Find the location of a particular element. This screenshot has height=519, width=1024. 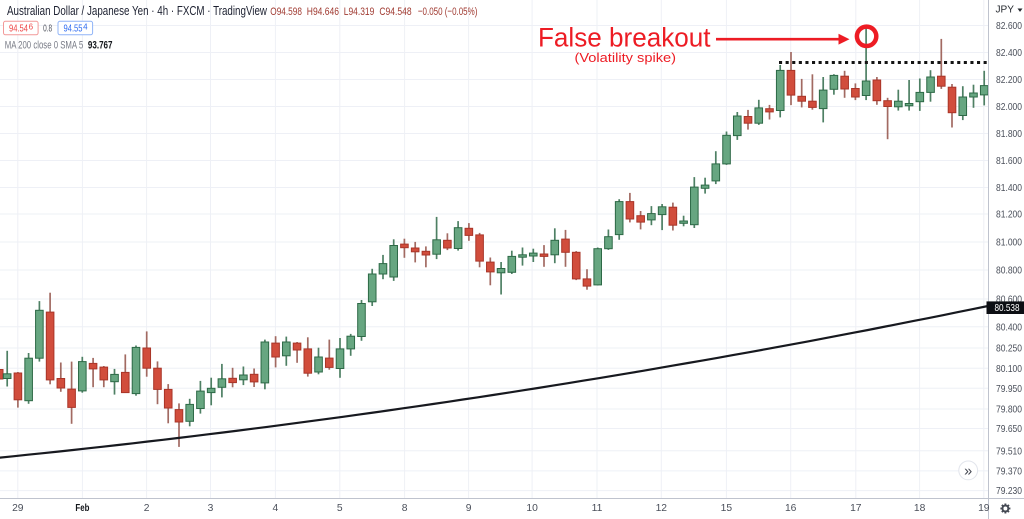

svg-text: 93.767 is located at coordinates (100, 46).